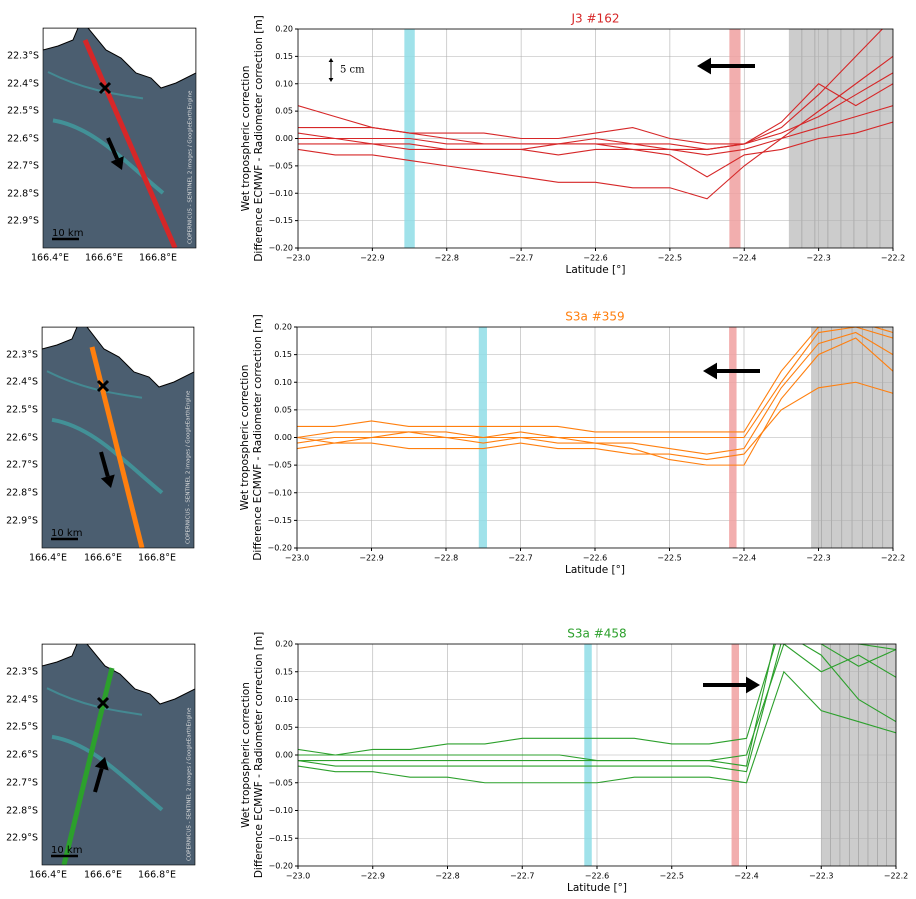  Describe the element at coordinates (283, 437) in the screenshot. I see `y-tick-label: 0.00` at that location.